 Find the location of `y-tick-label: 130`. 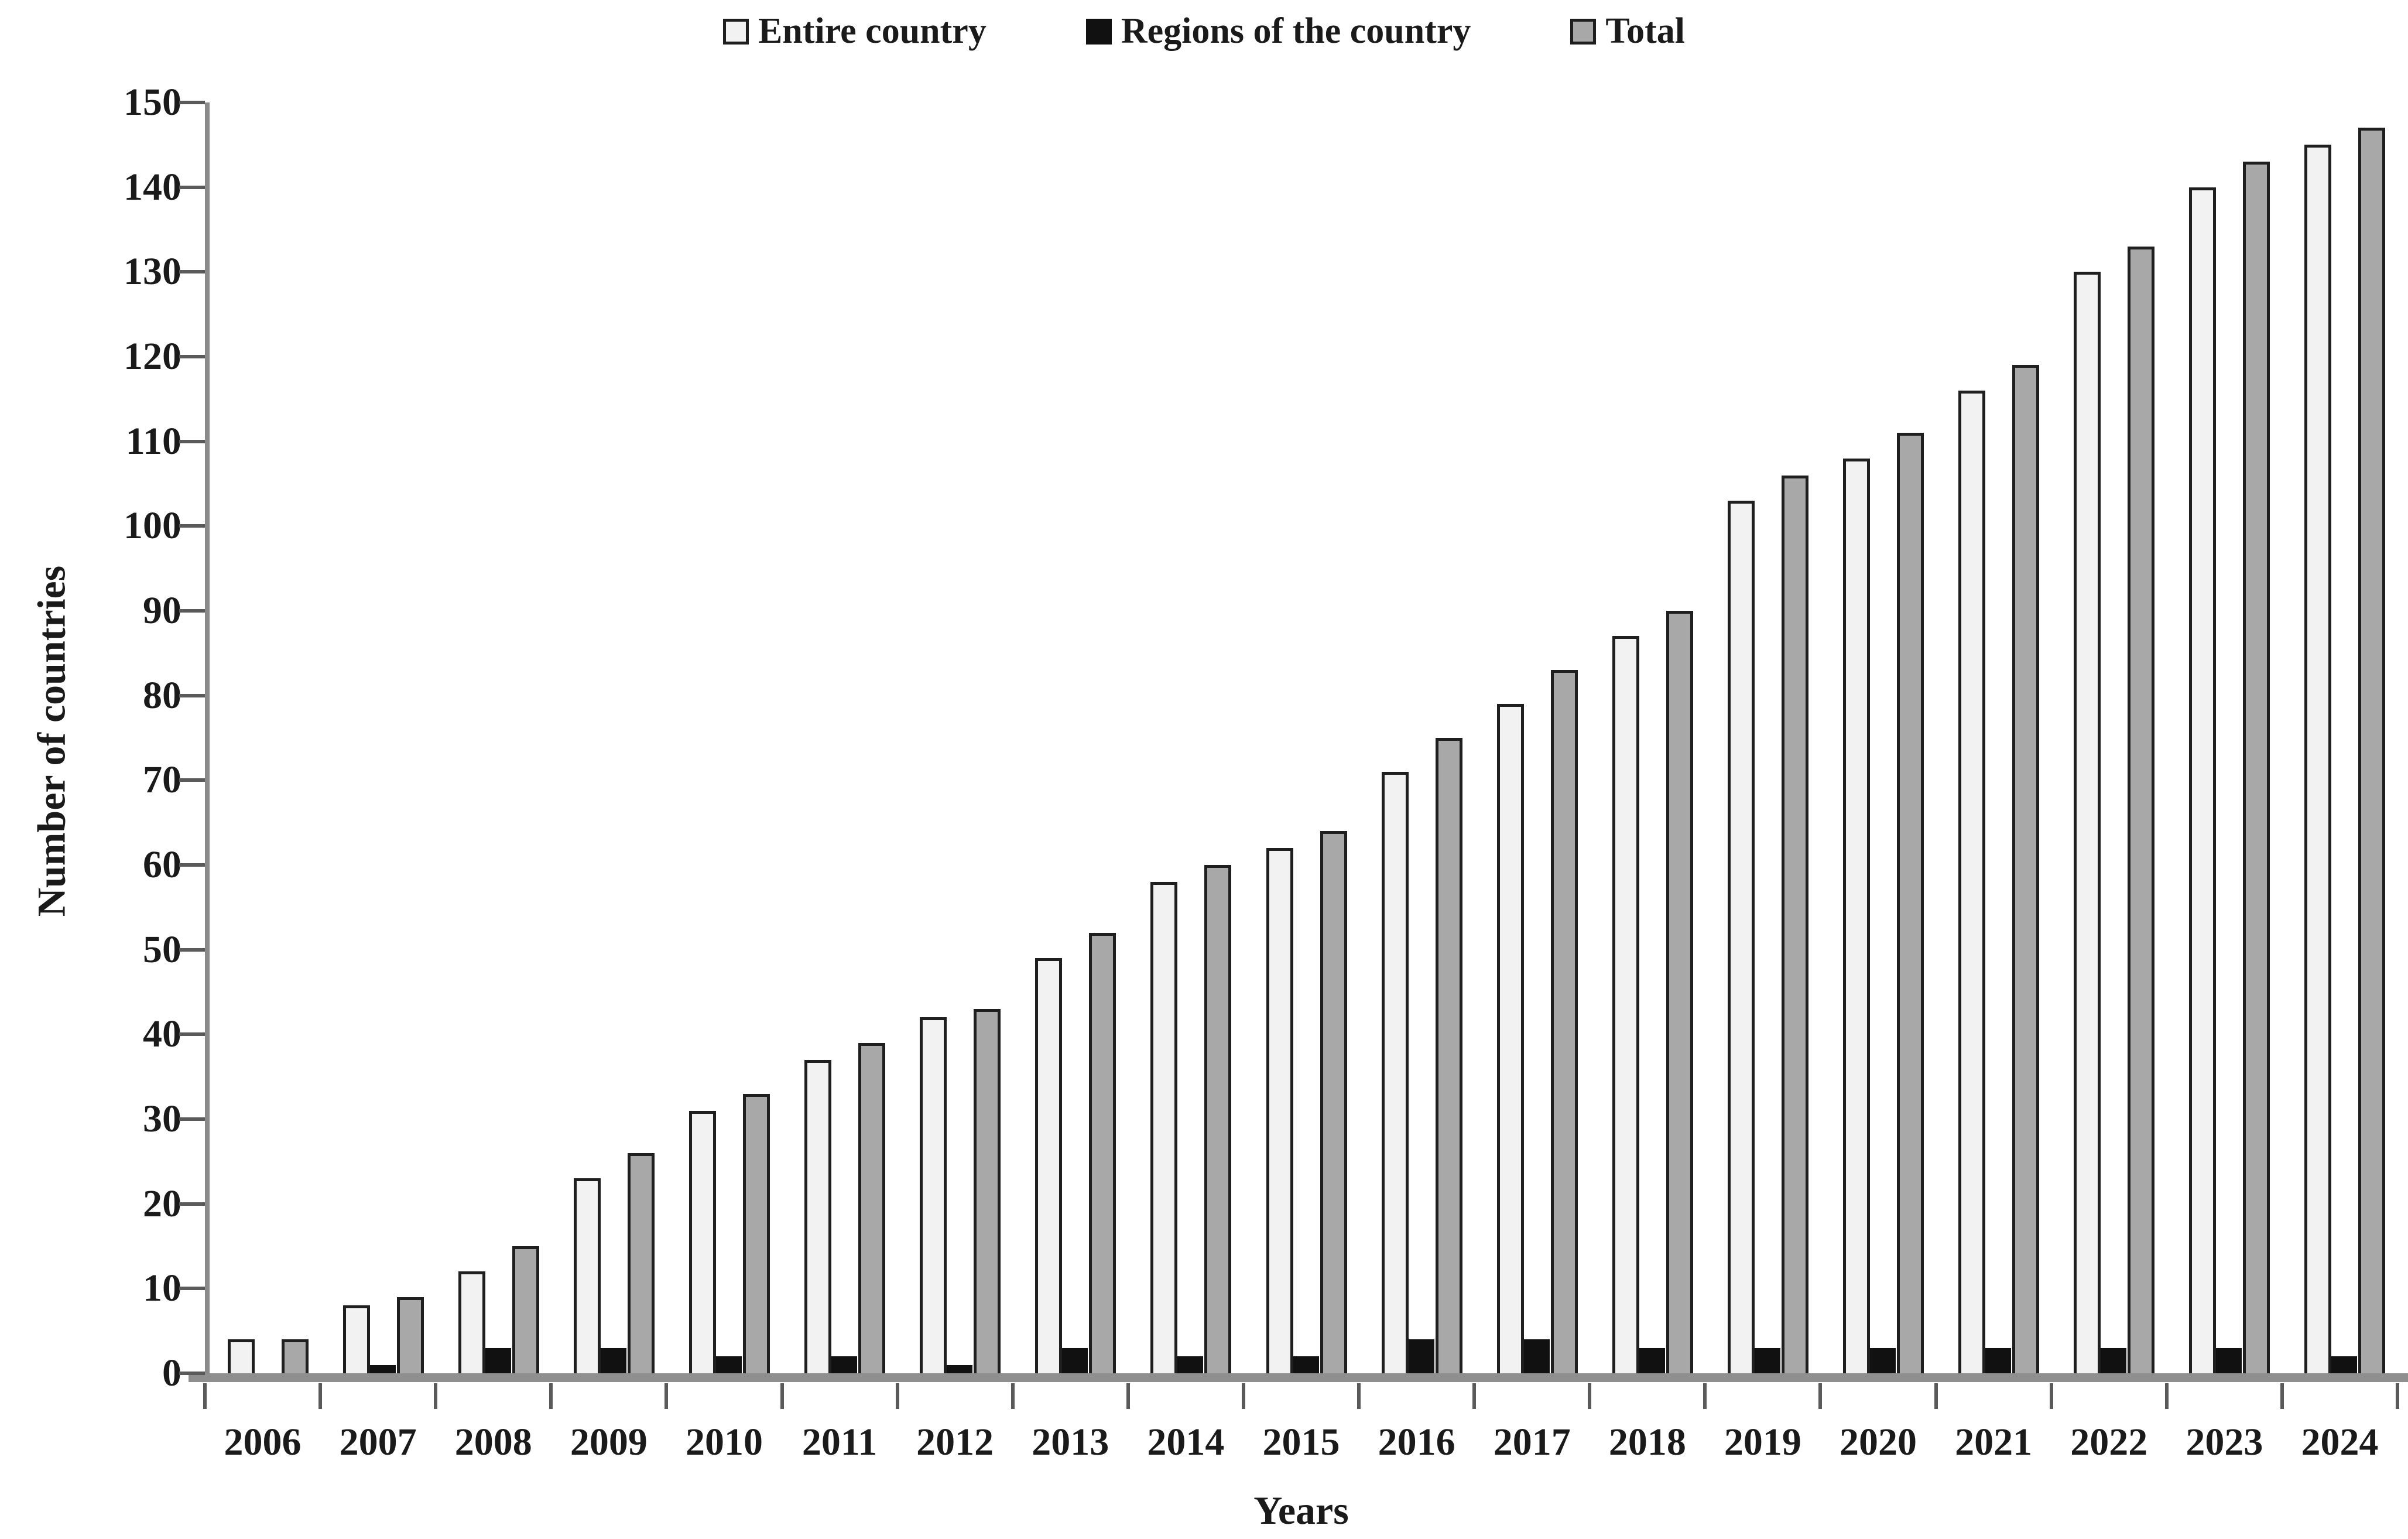

y-tick-label: 130 is located at coordinates (153, 271).